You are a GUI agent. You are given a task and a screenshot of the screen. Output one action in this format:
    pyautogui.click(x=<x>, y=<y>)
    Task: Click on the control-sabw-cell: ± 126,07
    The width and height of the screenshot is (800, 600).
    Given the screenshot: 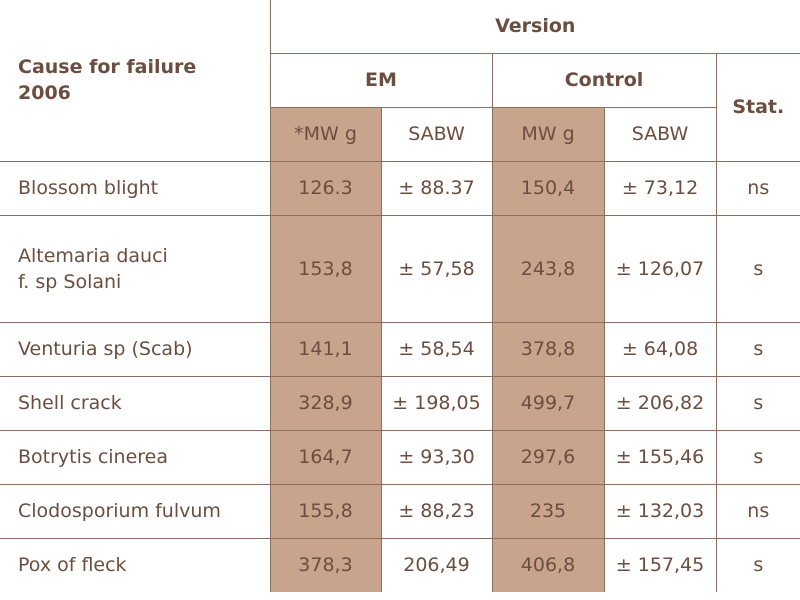 What is the action you would take?
    pyautogui.click(x=660, y=269)
    